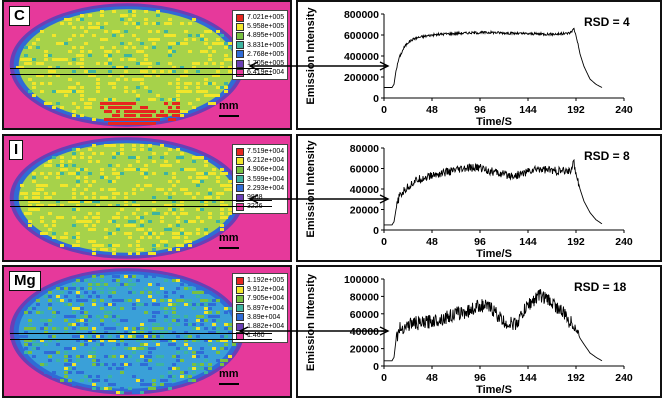  I want to click on legend-entry: 5.897e+004, so click(260, 308).